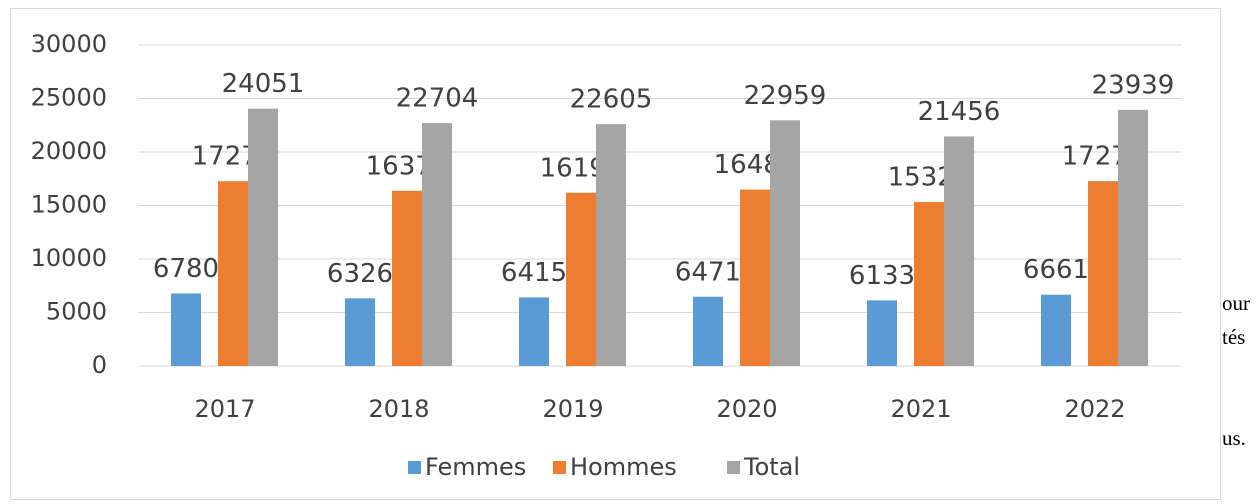 The image size is (1258, 504). Describe the element at coordinates (360, 274) in the screenshot. I see `data-label: 6326` at that location.